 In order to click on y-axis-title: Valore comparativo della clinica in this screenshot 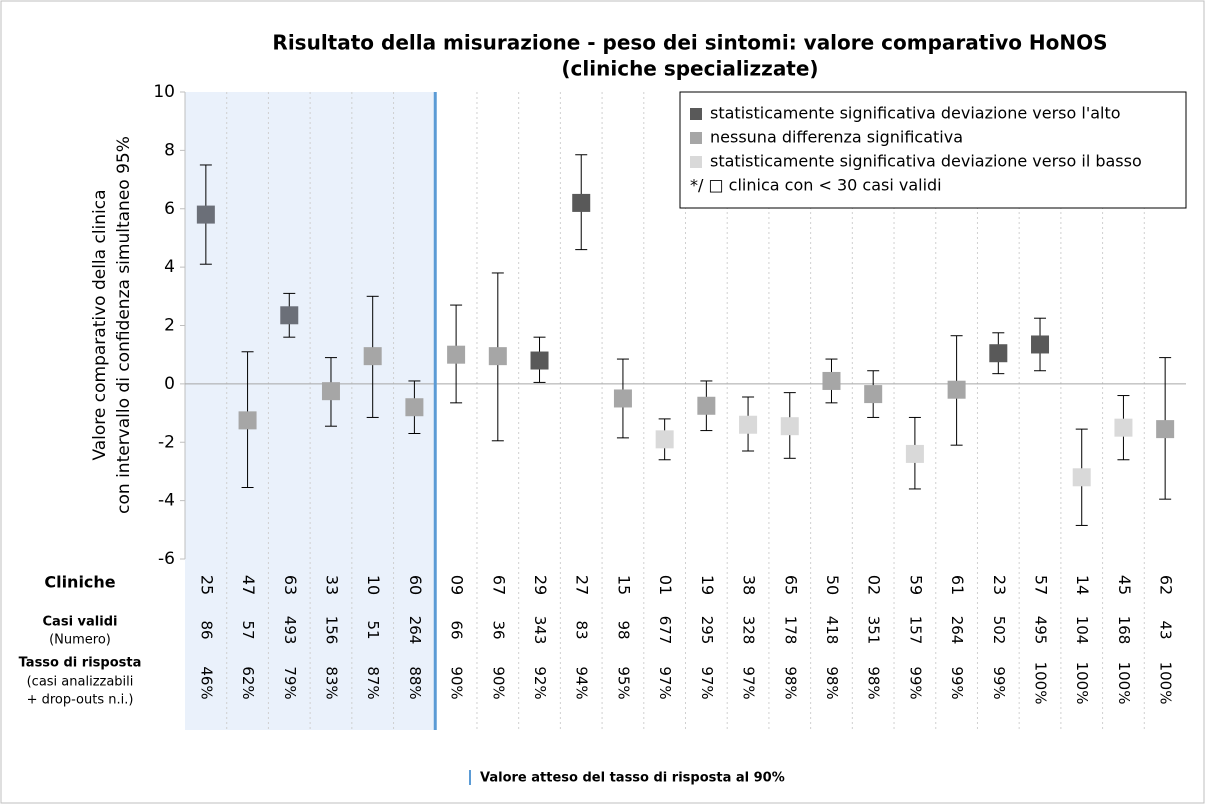, I will do `click(100, 324)`.